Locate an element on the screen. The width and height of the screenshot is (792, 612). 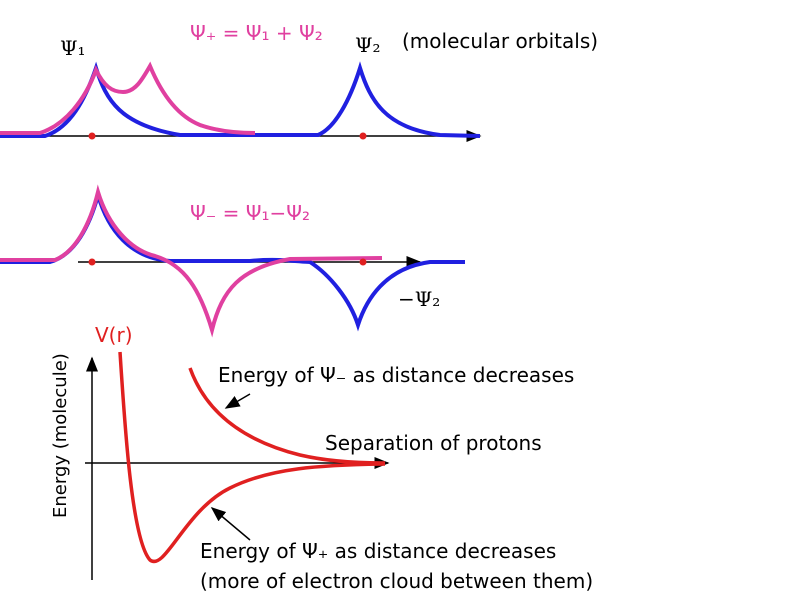
psi-plus-curve is located at coordinates (128, 98).